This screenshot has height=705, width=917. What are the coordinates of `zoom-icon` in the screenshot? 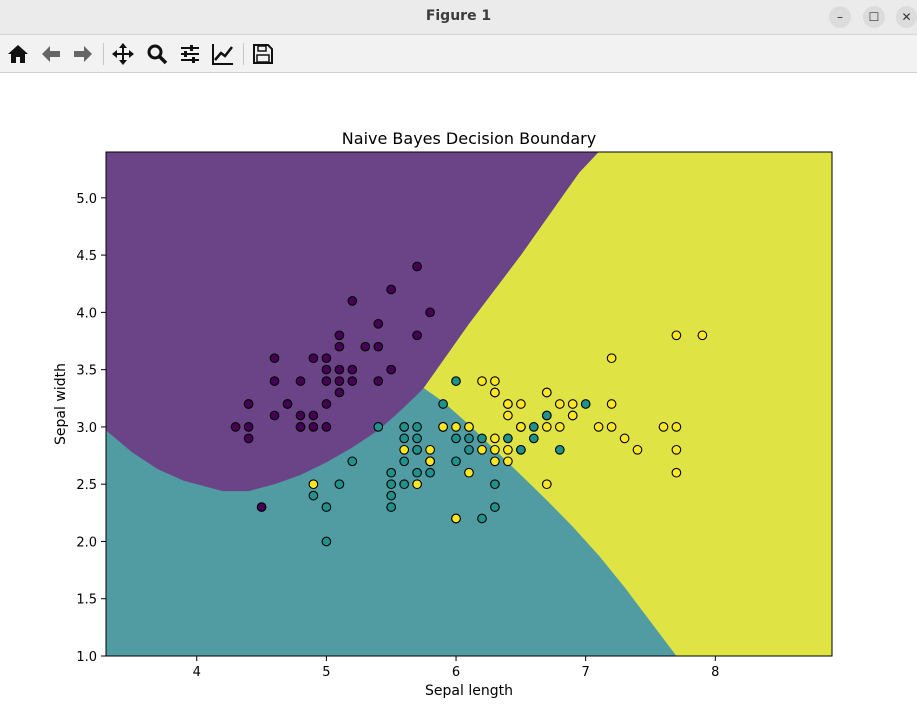 It's located at (157, 54).